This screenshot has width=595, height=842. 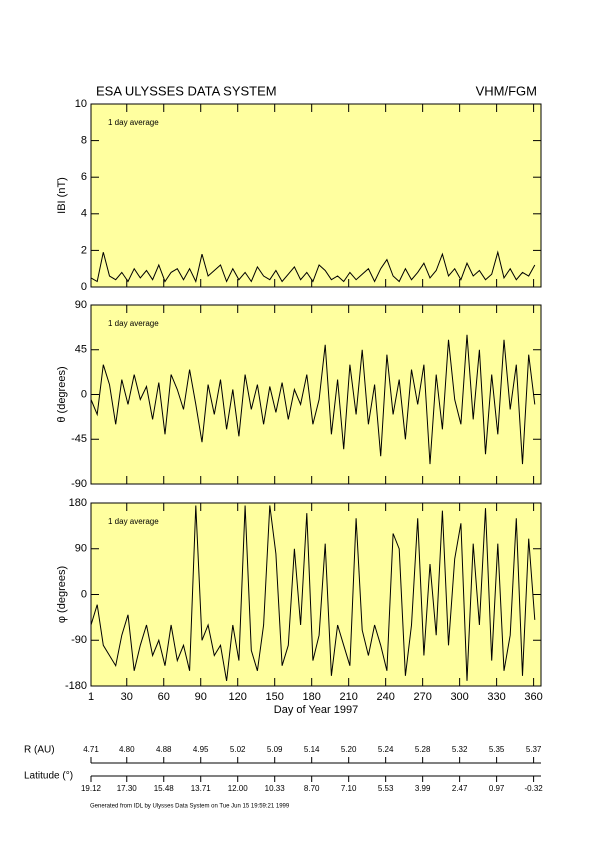 I want to click on lat-value: 19.12, so click(x=91, y=788).